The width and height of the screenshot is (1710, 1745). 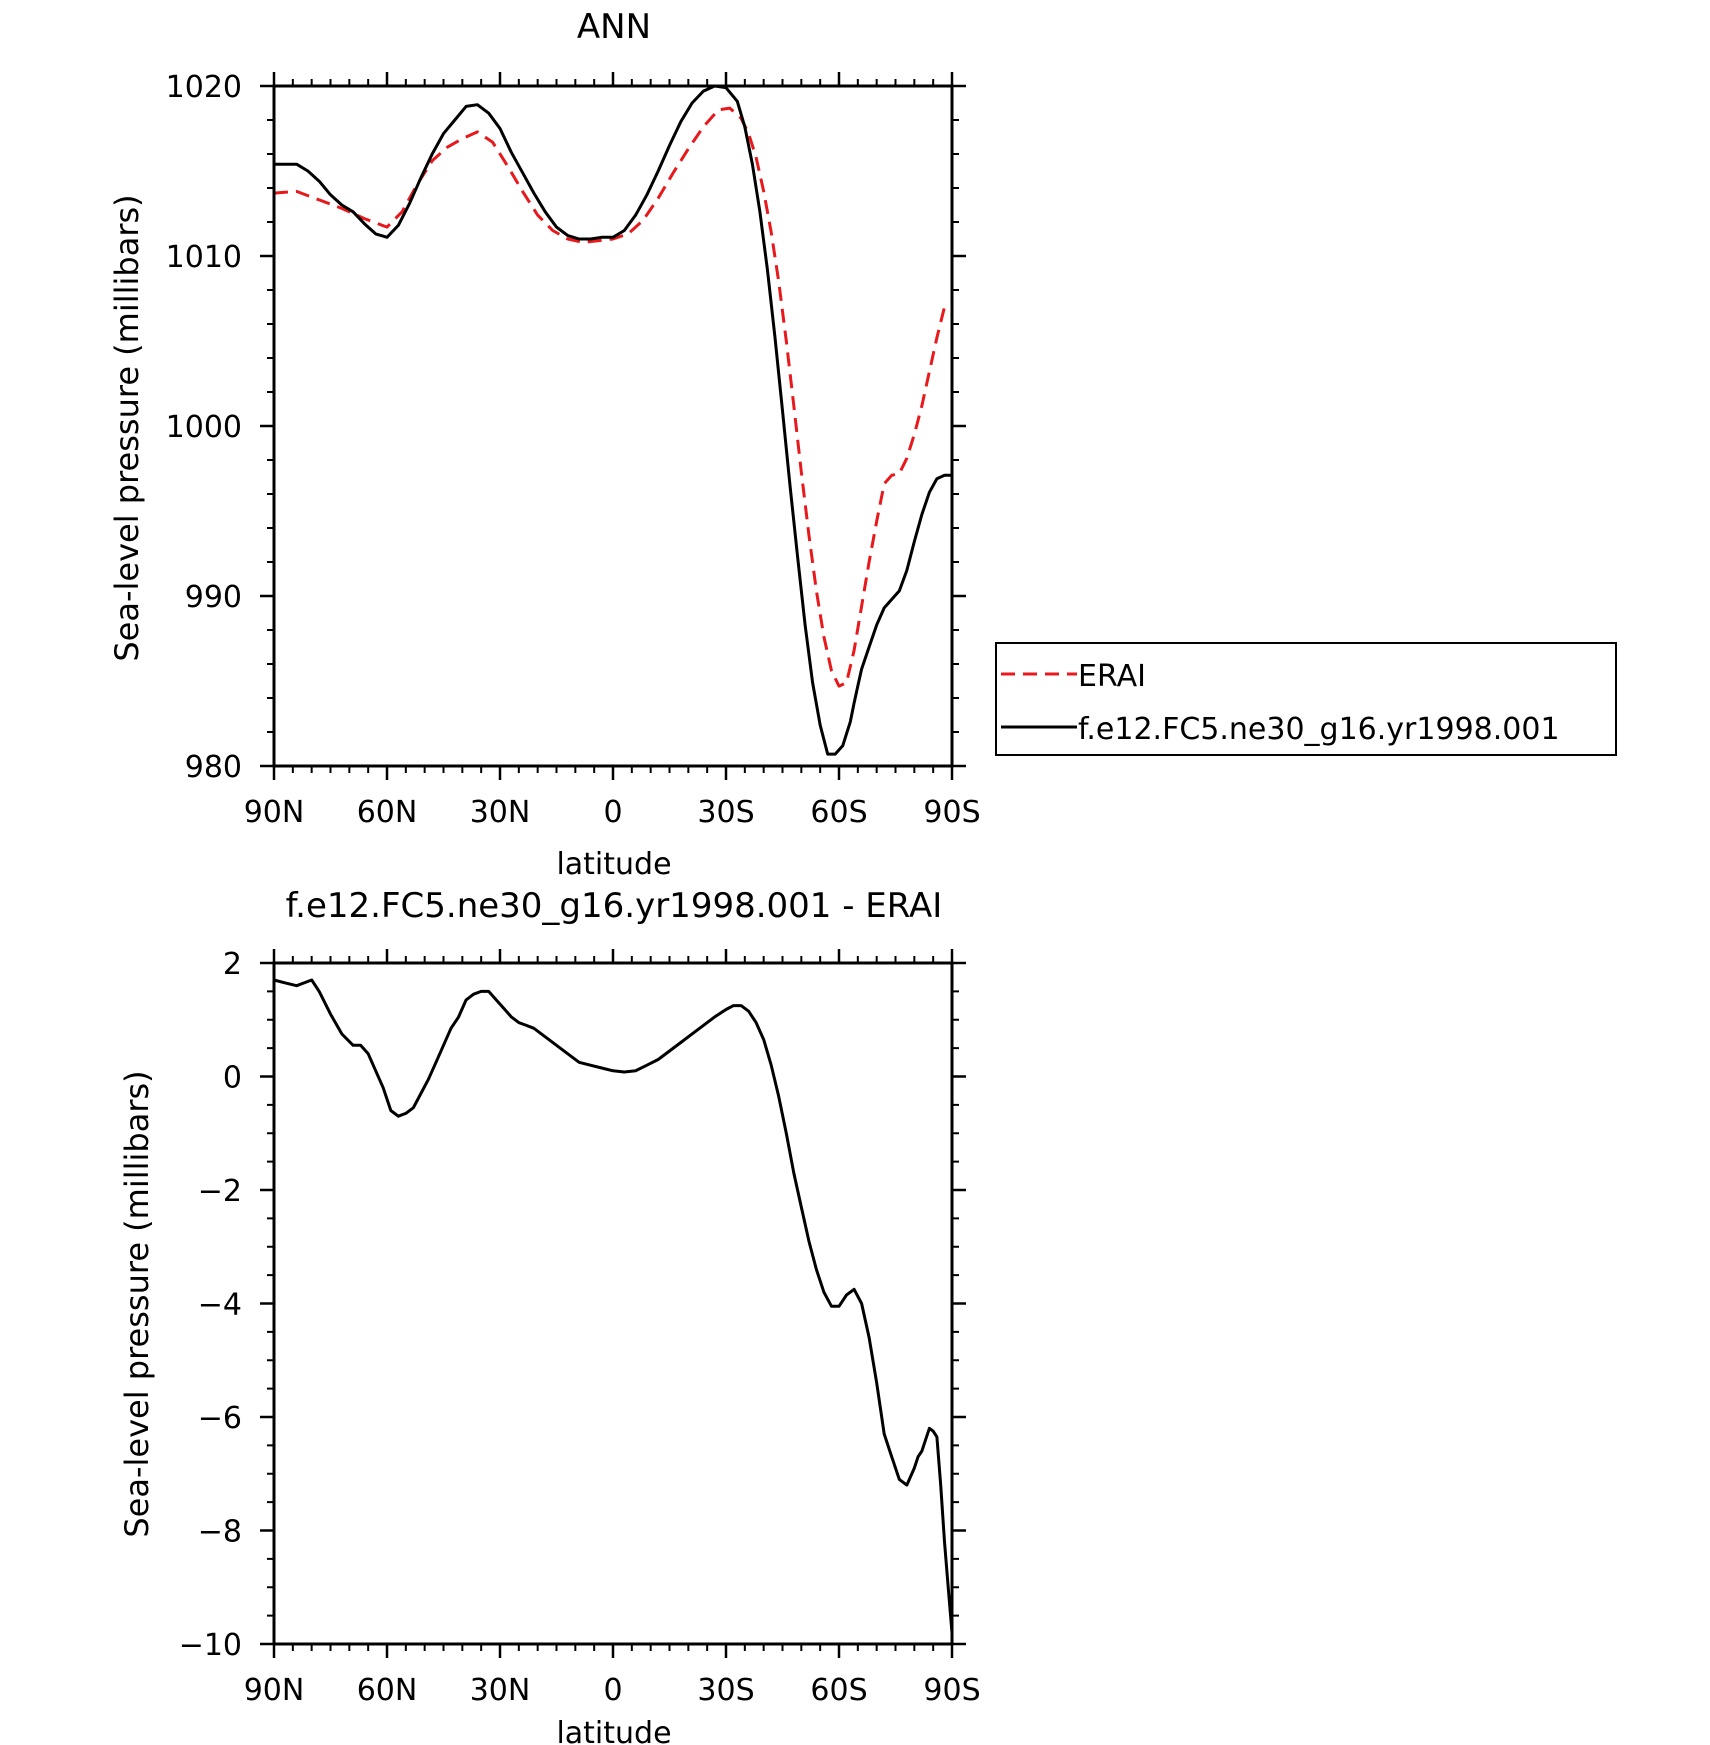 I want to click on y-tick-label: −6, so click(x=220, y=1418).